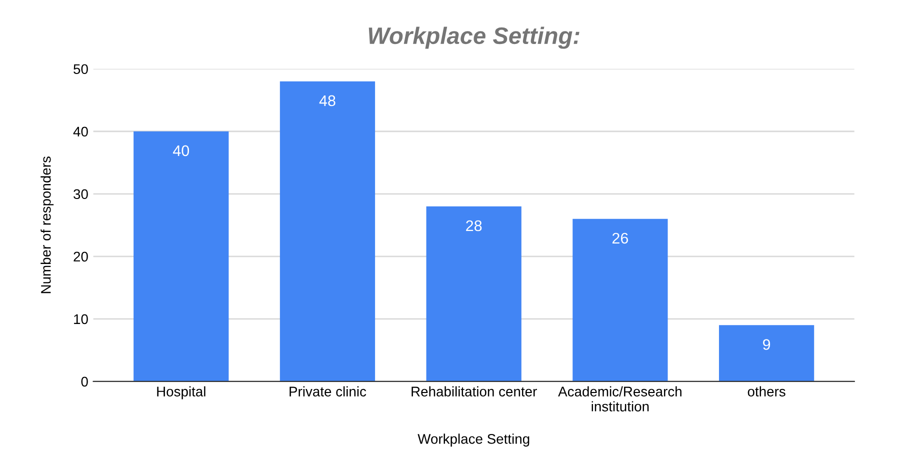 The width and height of the screenshot is (906, 453). Describe the element at coordinates (474, 226) in the screenshot. I see `data-label: 28` at that location.